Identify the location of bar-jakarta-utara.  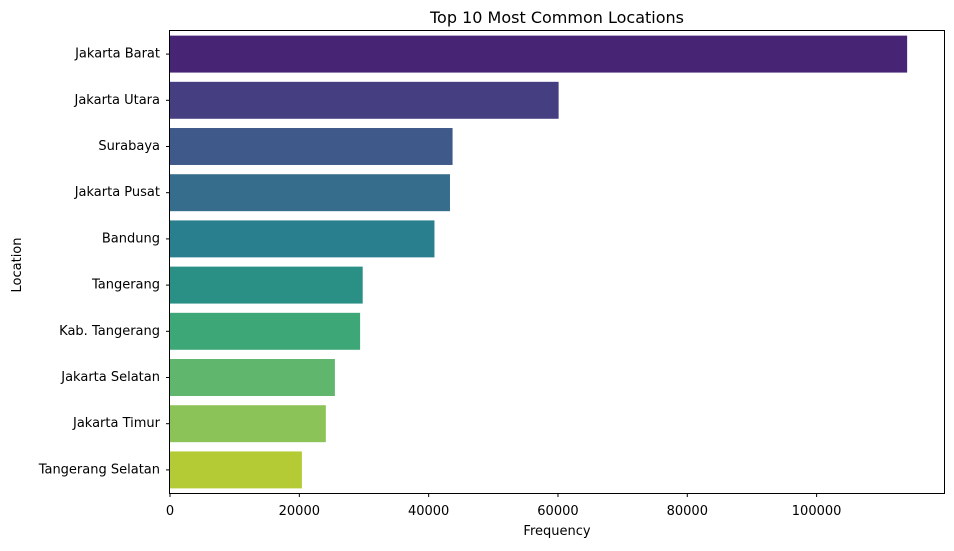
(364, 100).